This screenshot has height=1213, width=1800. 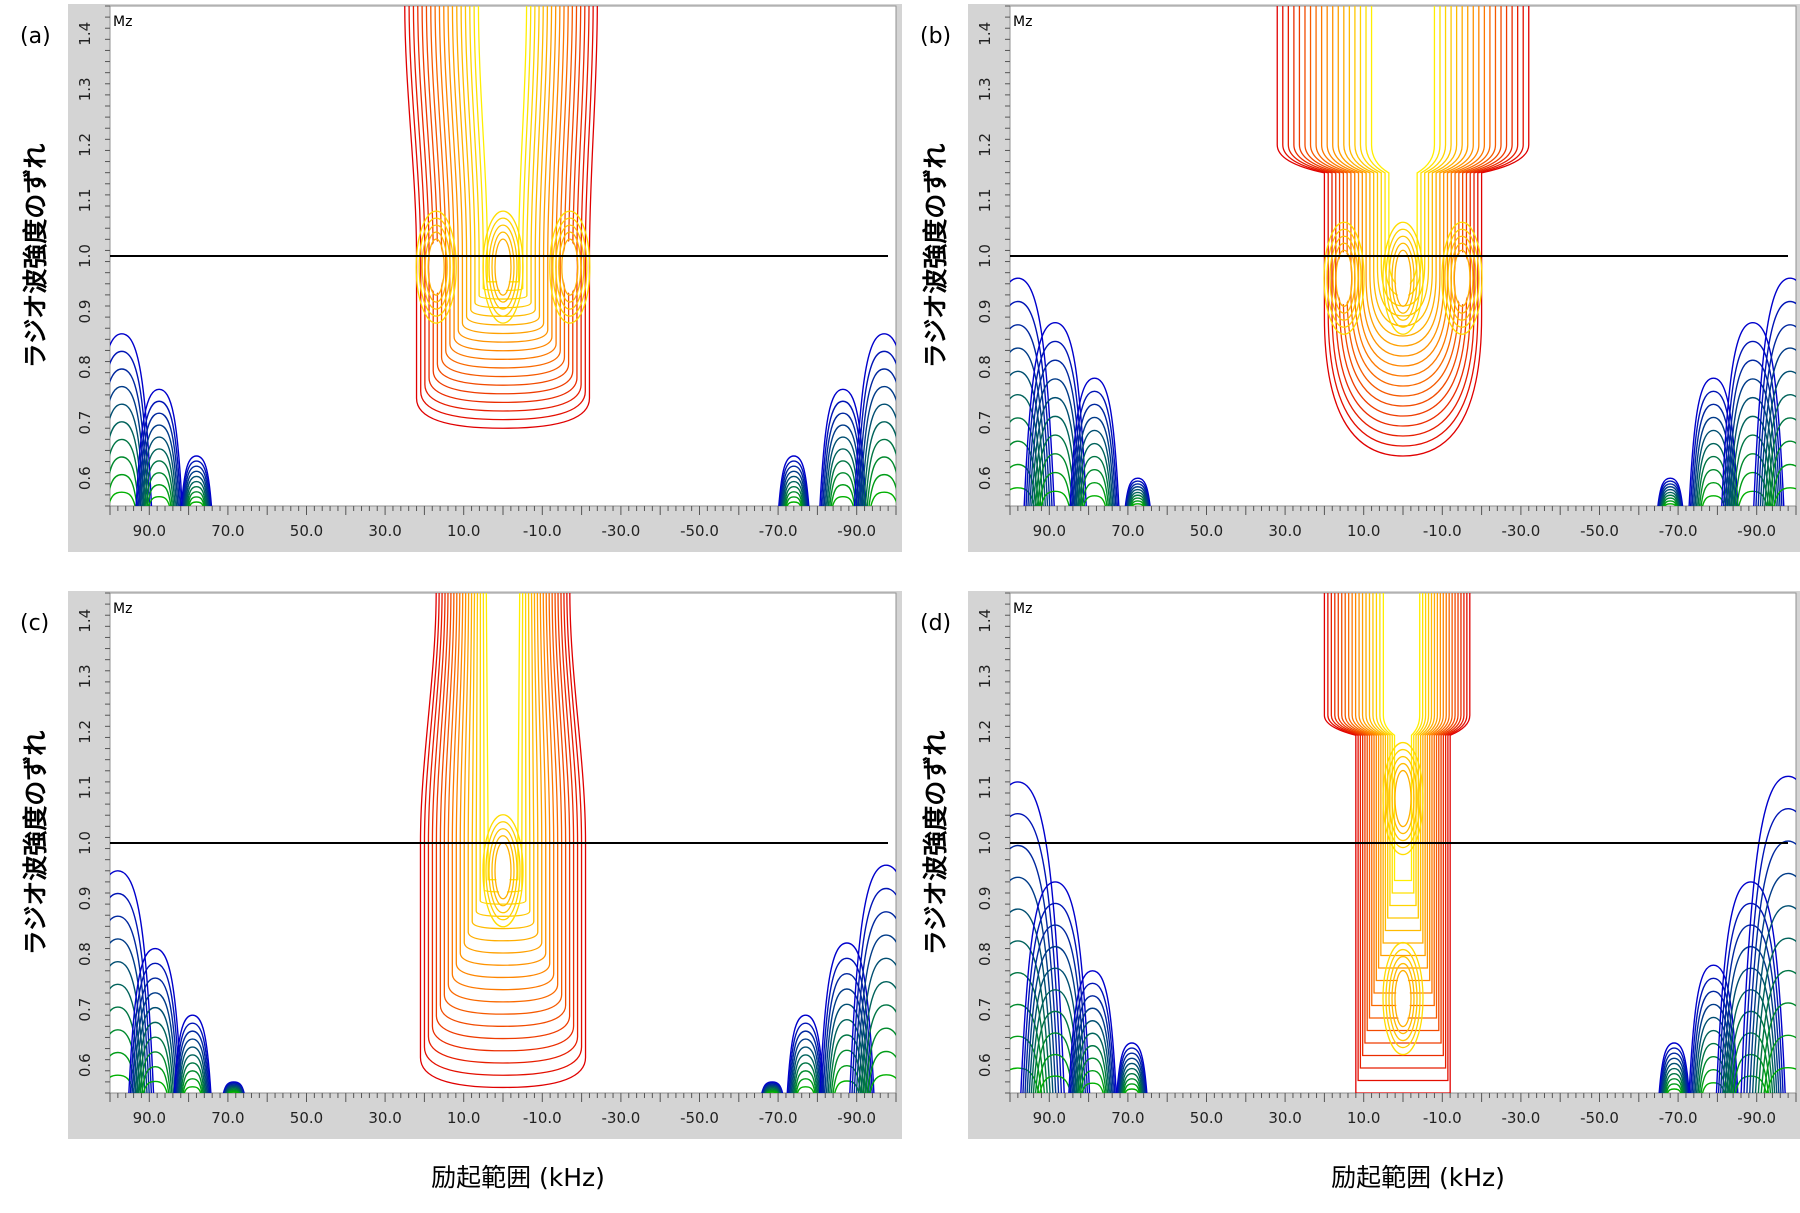 I want to click on y-tick-label: 1.0, so click(x=985, y=256).